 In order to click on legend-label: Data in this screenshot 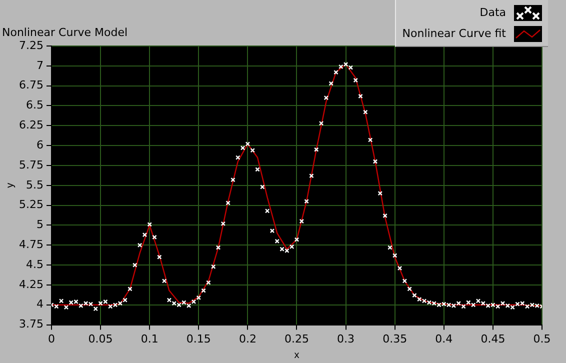, I will do `click(493, 12)`.